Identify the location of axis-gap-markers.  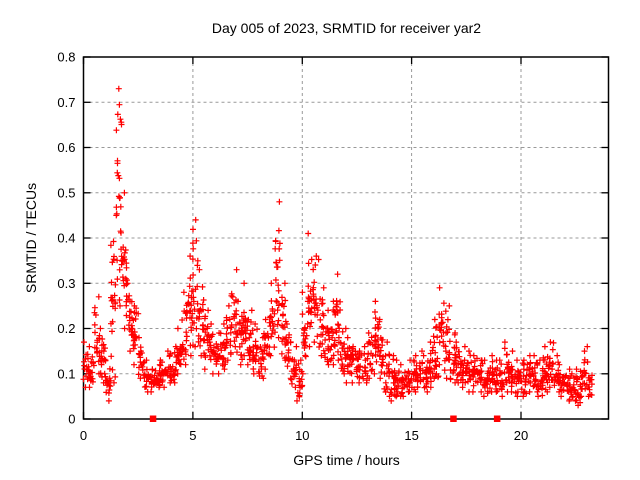
(325, 418).